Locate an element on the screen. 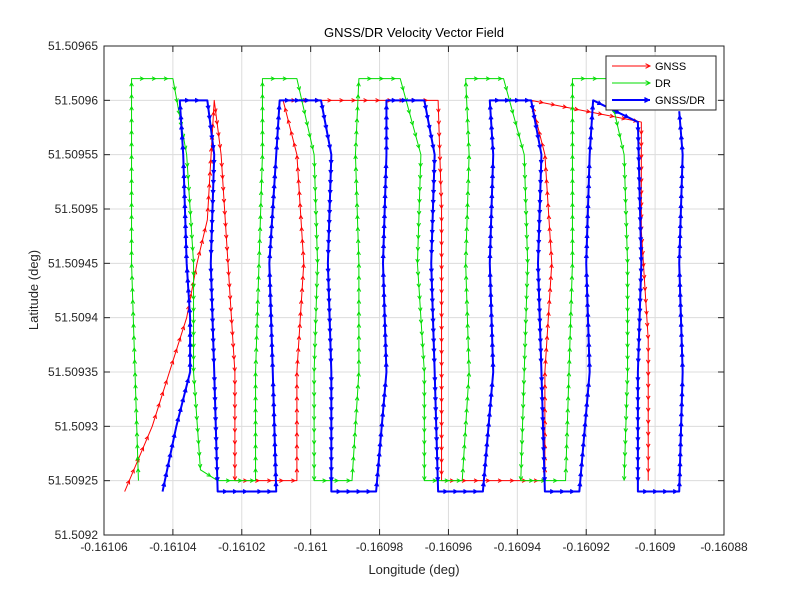 This screenshot has height=600, width=800. chart-title: GNSS/DR Velocity Vector Field is located at coordinates (414, 32).